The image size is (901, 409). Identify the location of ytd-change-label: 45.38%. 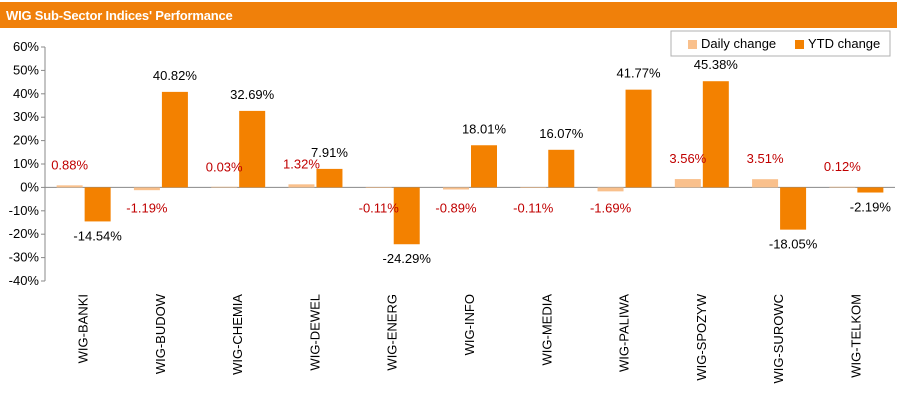
(716, 64).